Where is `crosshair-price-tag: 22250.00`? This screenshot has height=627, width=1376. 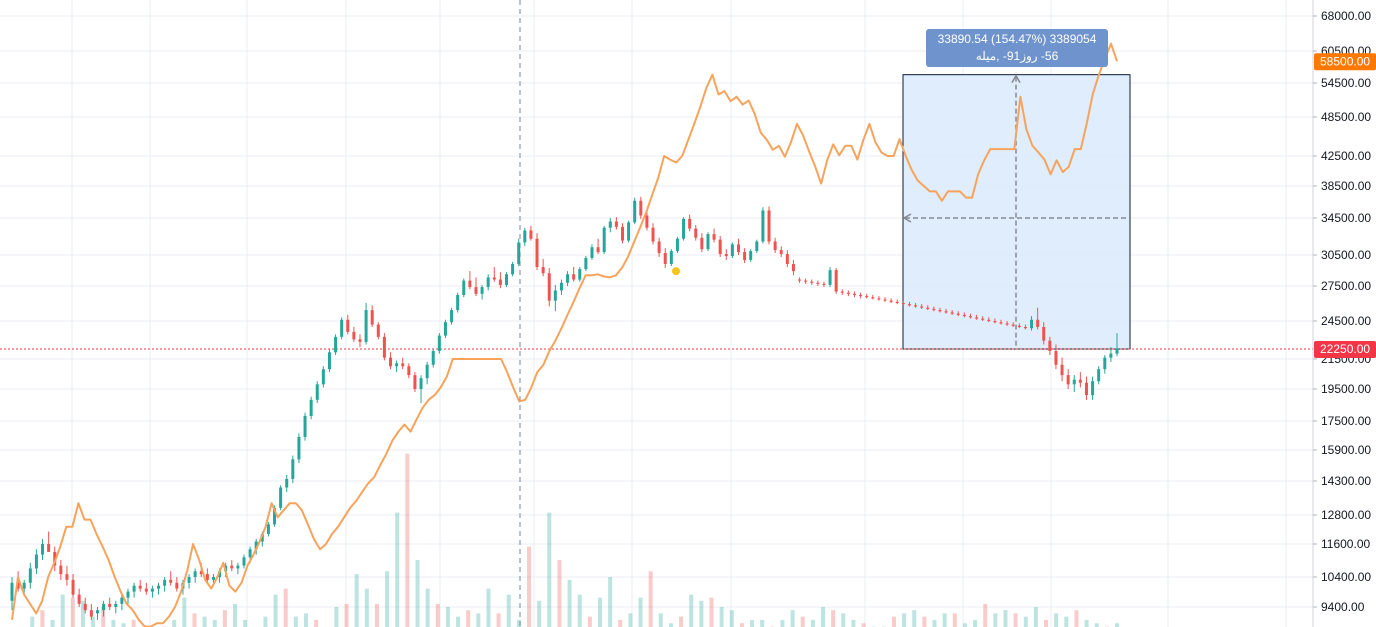 crosshair-price-tag: 22250.00 is located at coordinates (1345, 350).